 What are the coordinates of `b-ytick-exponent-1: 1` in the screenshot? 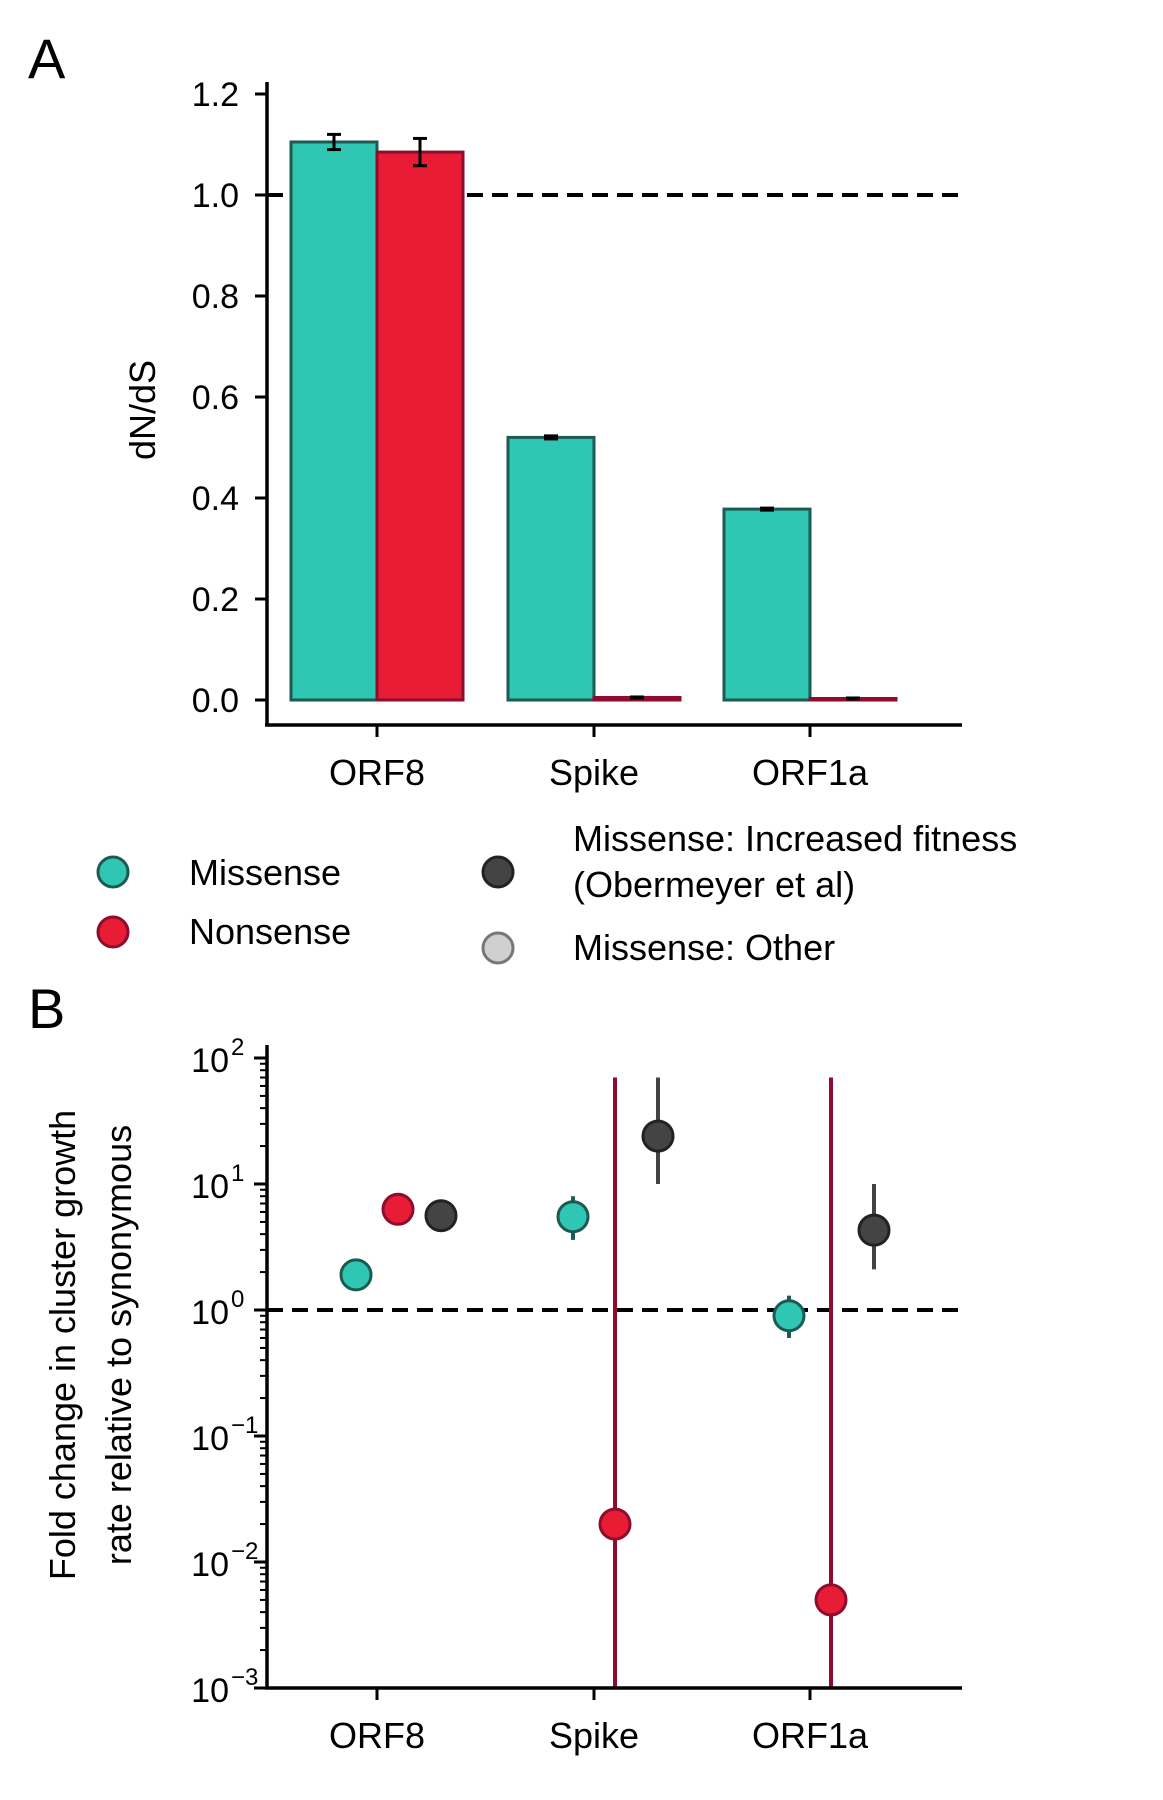 It's located at (237, 1173).